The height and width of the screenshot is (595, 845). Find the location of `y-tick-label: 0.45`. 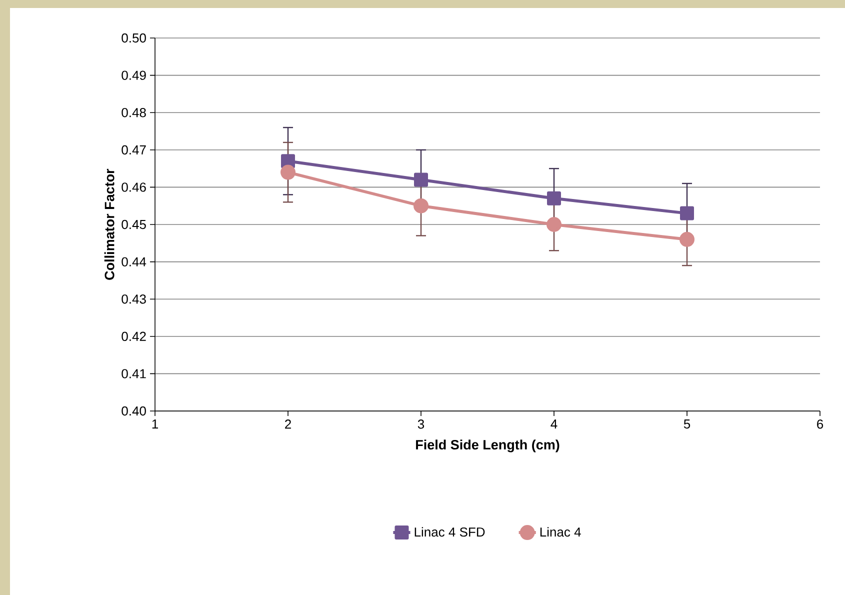

y-tick-label: 0.45 is located at coordinates (134, 225).